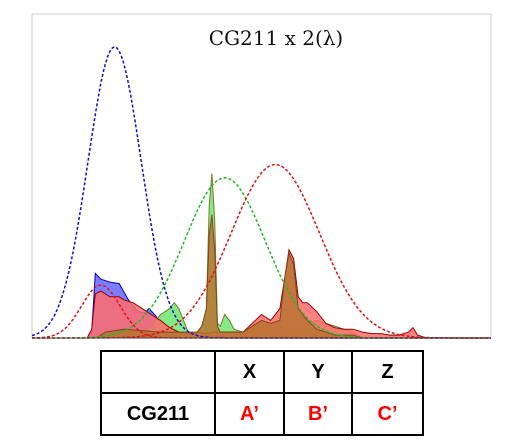 This screenshot has width=512, height=443. I want to click on result-table: X Y Z CG211 A’ B’ C’, so click(262, 393).